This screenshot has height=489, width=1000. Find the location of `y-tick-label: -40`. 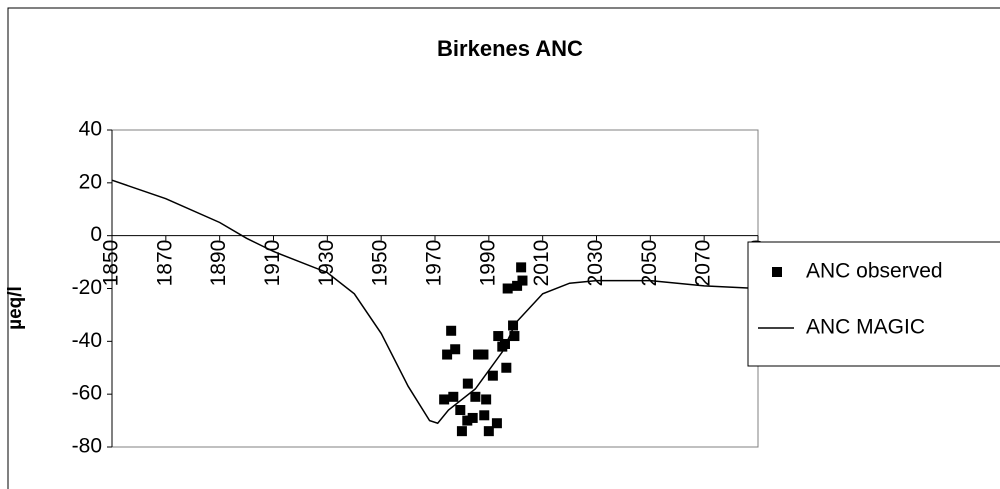

y-tick-label: -40 is located at coordinates (87, 340).